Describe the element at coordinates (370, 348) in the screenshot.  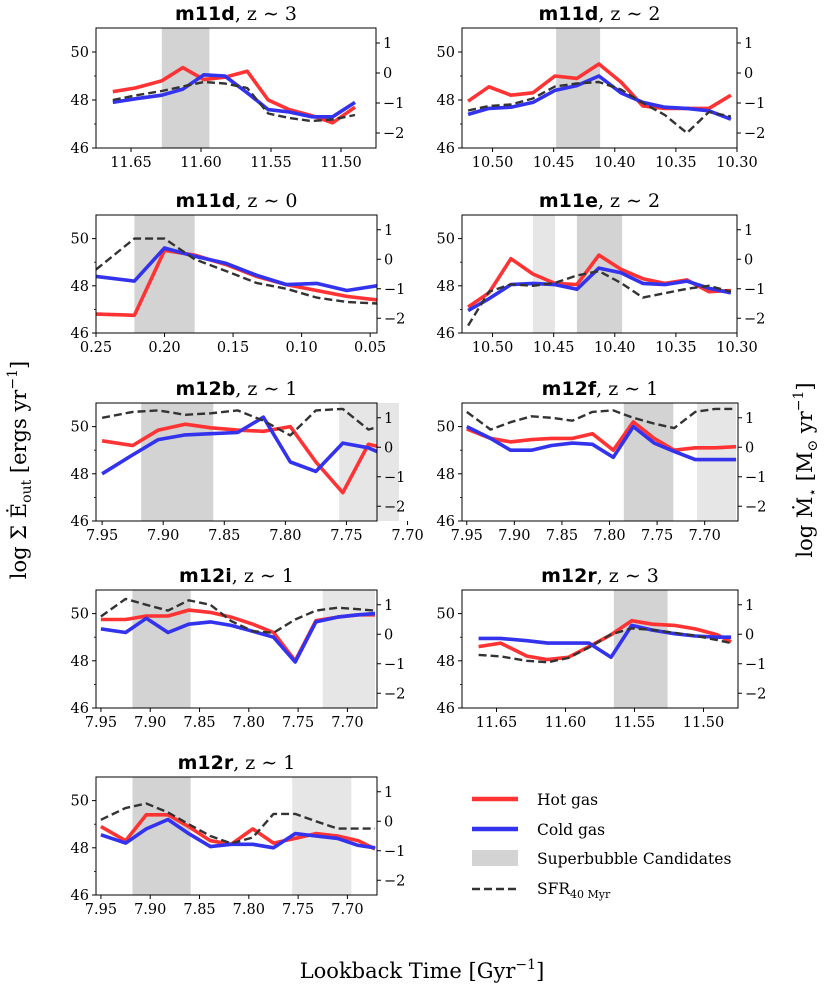
I see `x-tick-label: 0.05` at that location.